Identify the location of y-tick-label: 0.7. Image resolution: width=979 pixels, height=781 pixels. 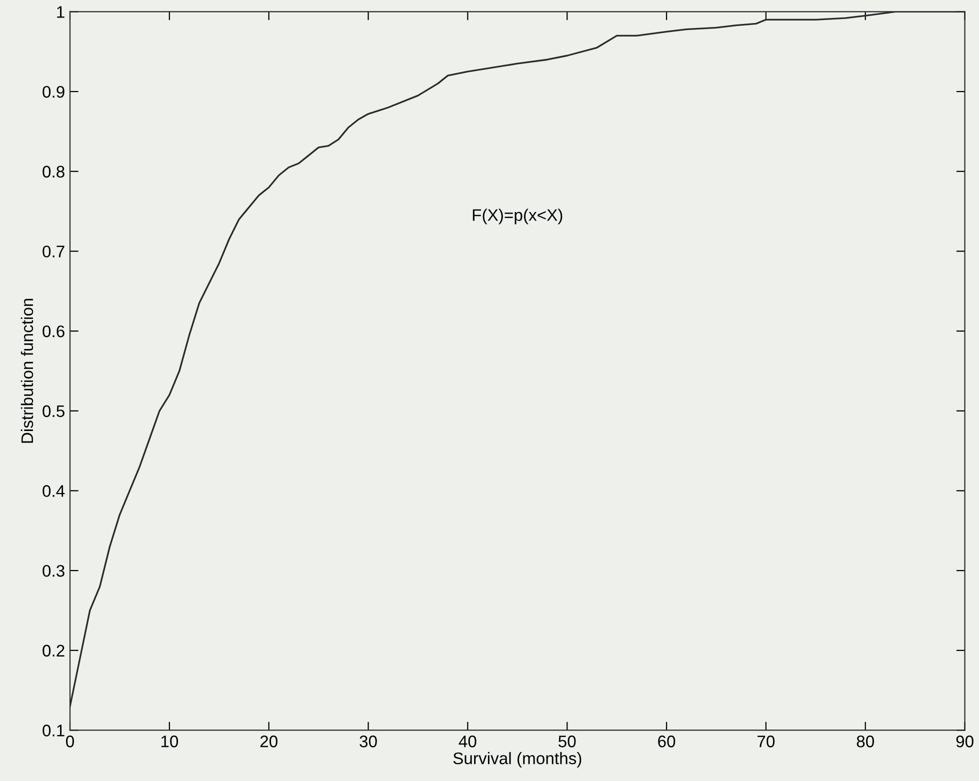
(53, 252).